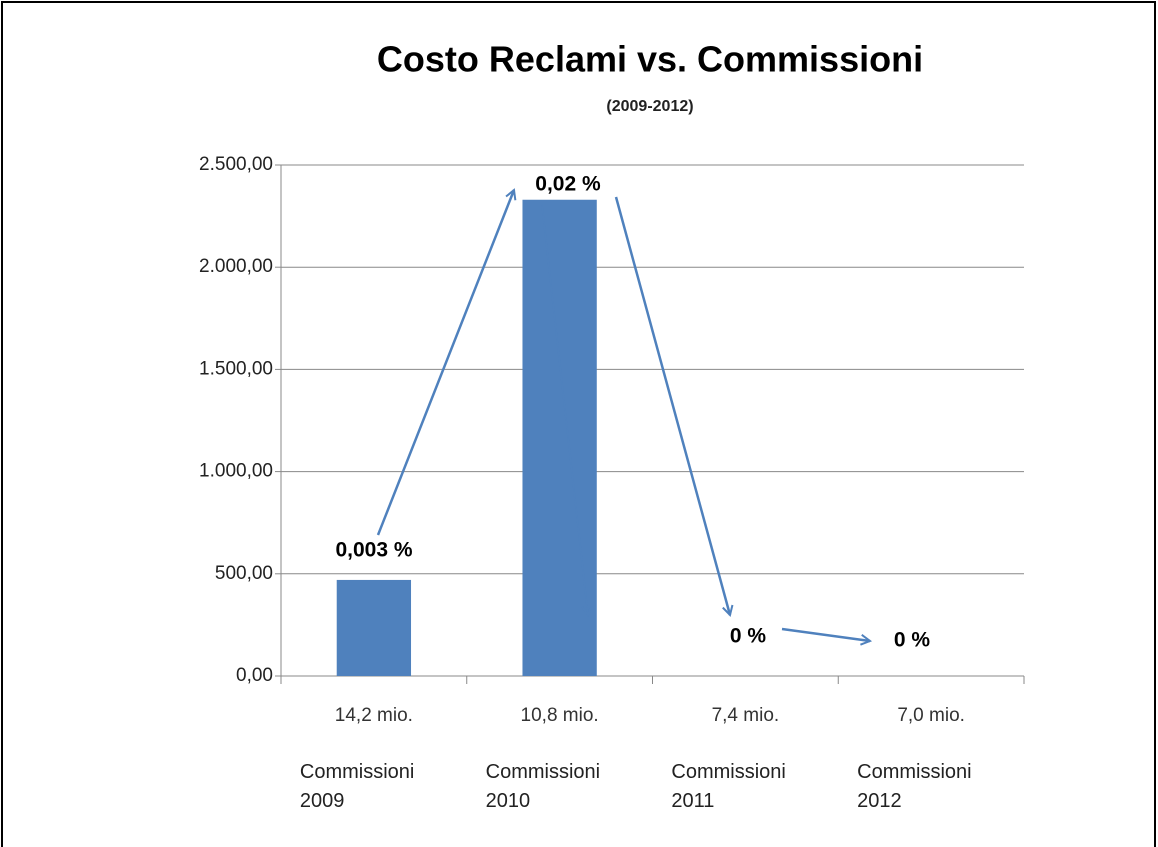 The width and height of the screenshot is (1158, 847). What do you see at coordinates (236, 266) in the screenshot?
I see `y-tick-label: 2.000,00` at bounding box center [236, 266].